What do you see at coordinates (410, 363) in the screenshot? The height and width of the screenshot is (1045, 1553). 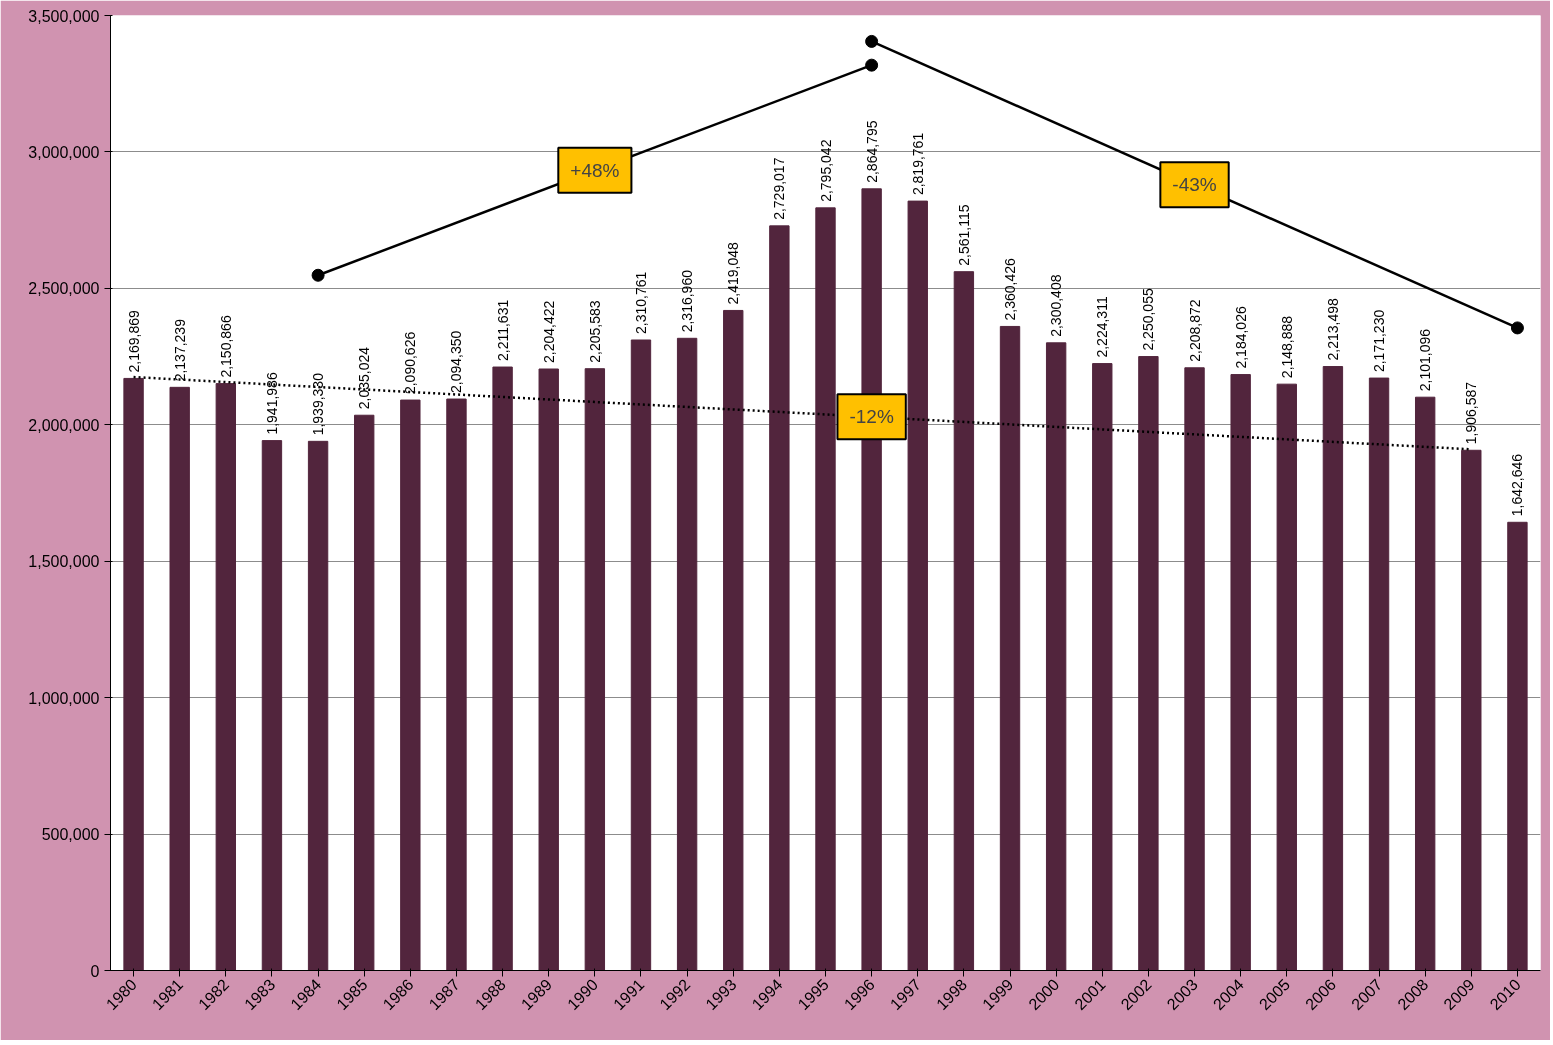 I see `data-label: 2,090,626` at bounding box center [410, 363].